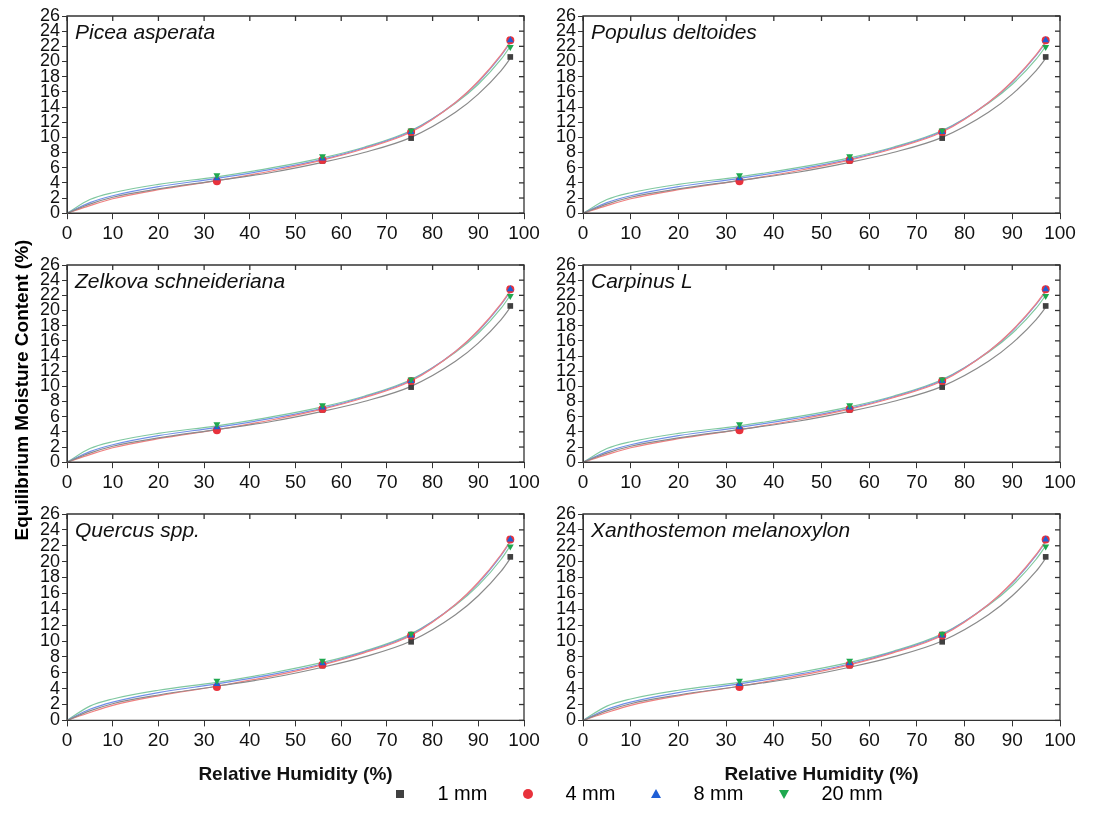  Describe the element at coordinates (180, 281) in the screenshot. I see `chart-title: Zelkova schneideriana` at that location.